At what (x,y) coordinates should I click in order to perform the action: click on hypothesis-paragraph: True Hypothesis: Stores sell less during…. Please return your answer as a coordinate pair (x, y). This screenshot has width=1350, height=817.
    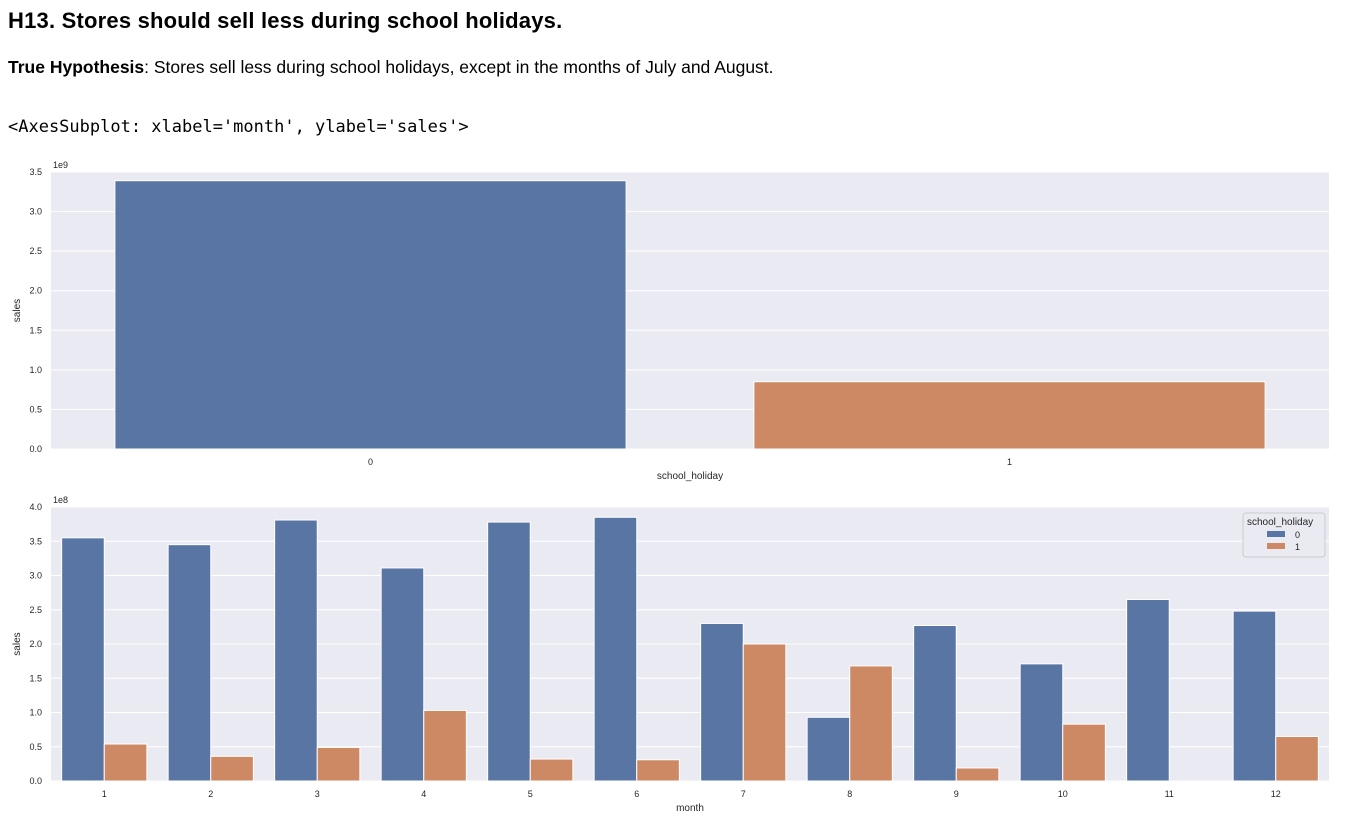
    Looking at the image, I should click on (391, 67).